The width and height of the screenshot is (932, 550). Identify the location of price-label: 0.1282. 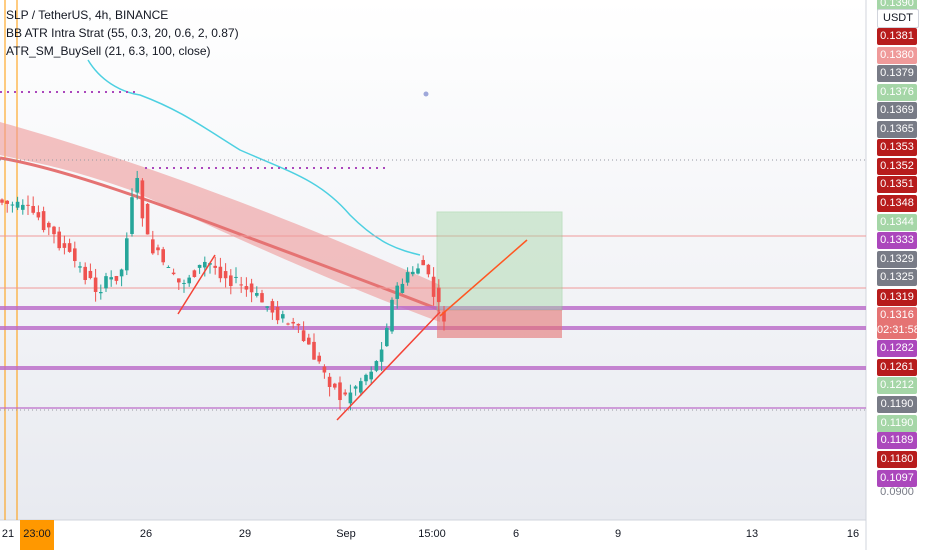
(897, 348).